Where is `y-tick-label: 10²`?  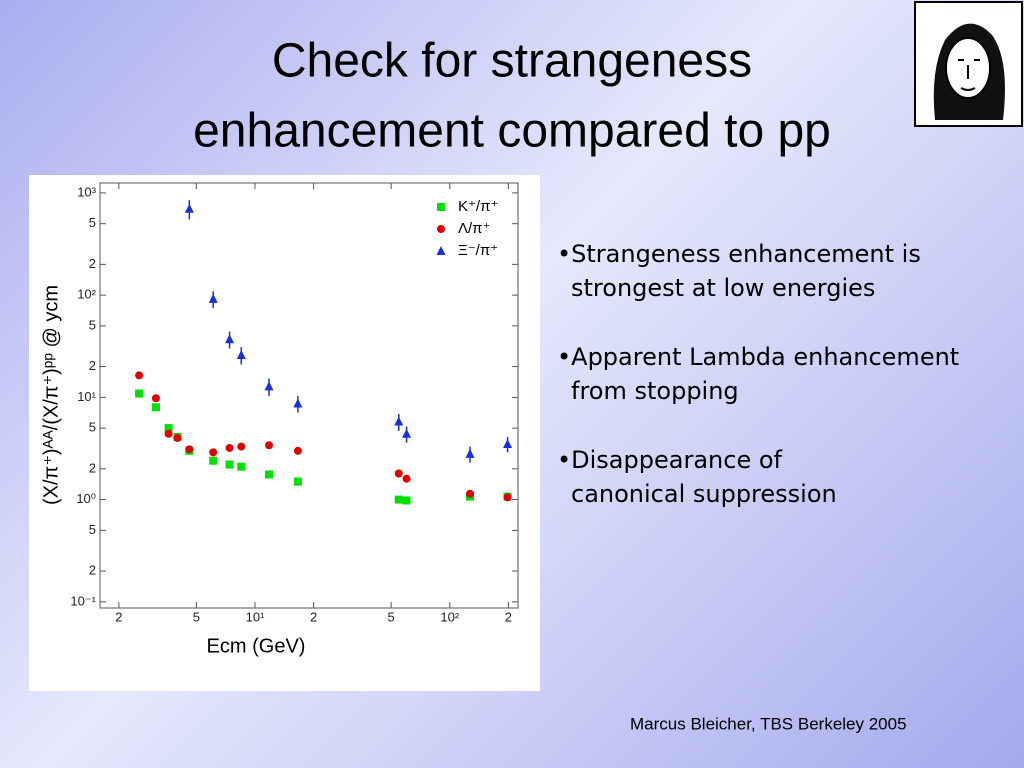
y-tick-label: 10² is located at coordinates (86, 294).